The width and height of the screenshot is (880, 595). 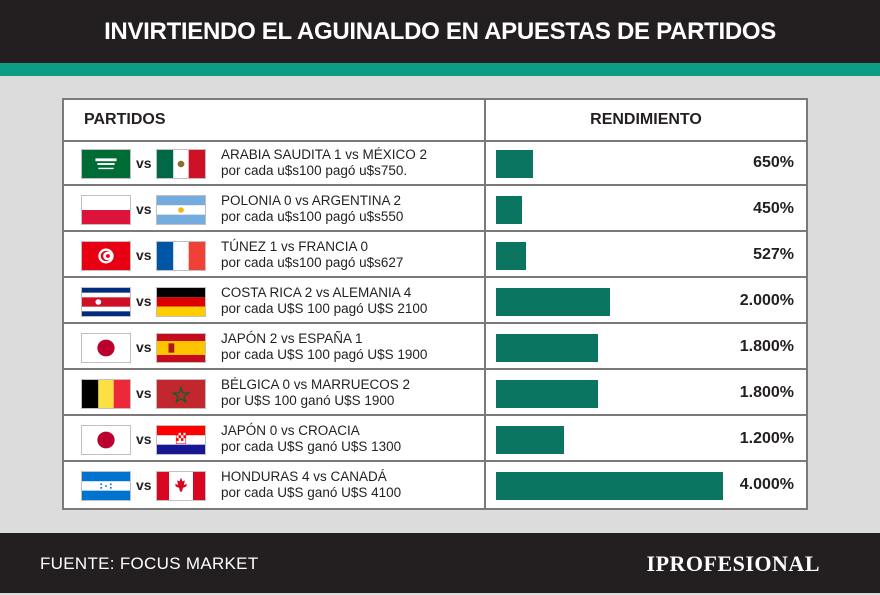 I want to click on header-bar, so click(x=440, y=31).